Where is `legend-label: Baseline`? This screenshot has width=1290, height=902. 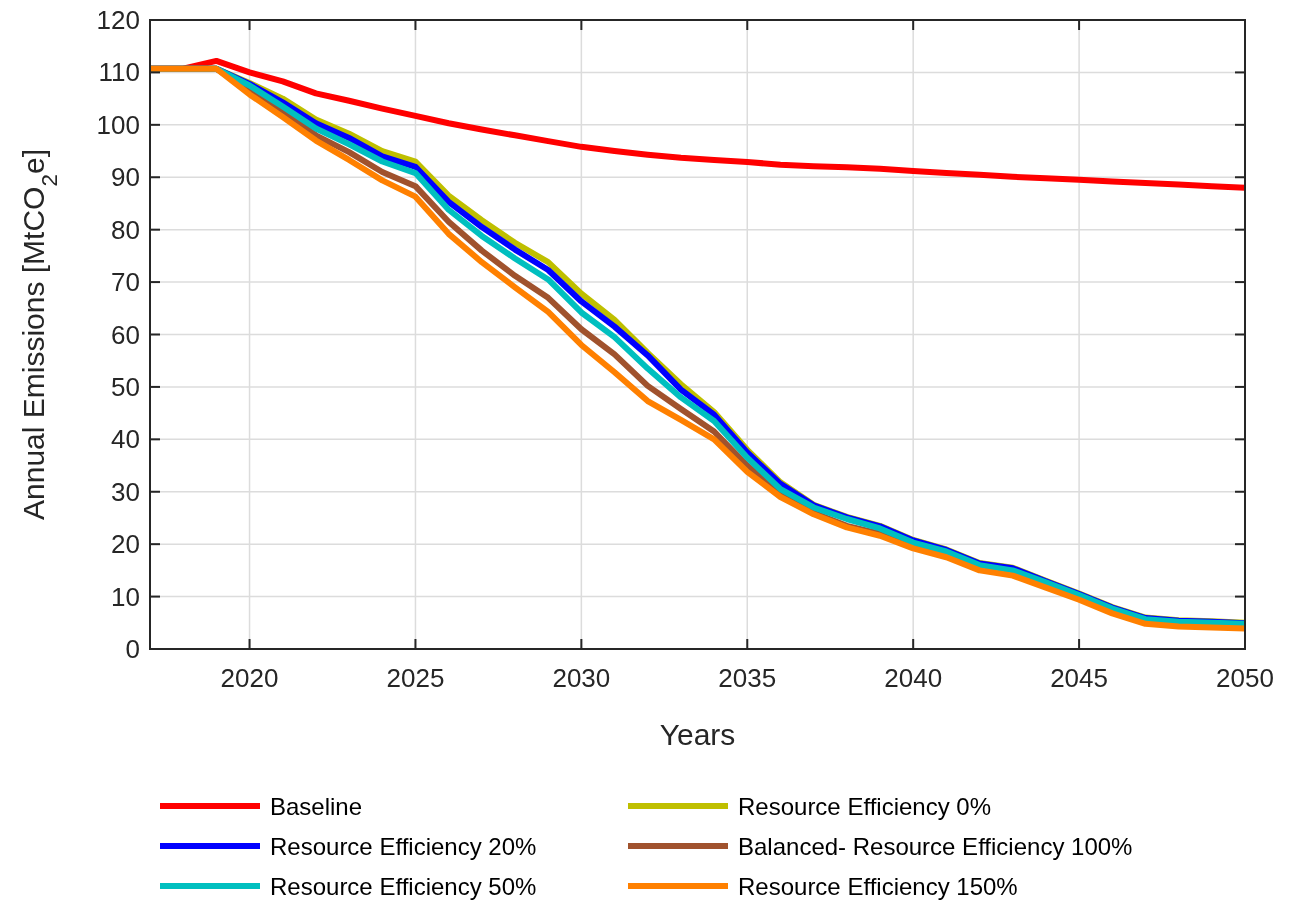 legend-label: Baseline is located at coordinates (316, 806).